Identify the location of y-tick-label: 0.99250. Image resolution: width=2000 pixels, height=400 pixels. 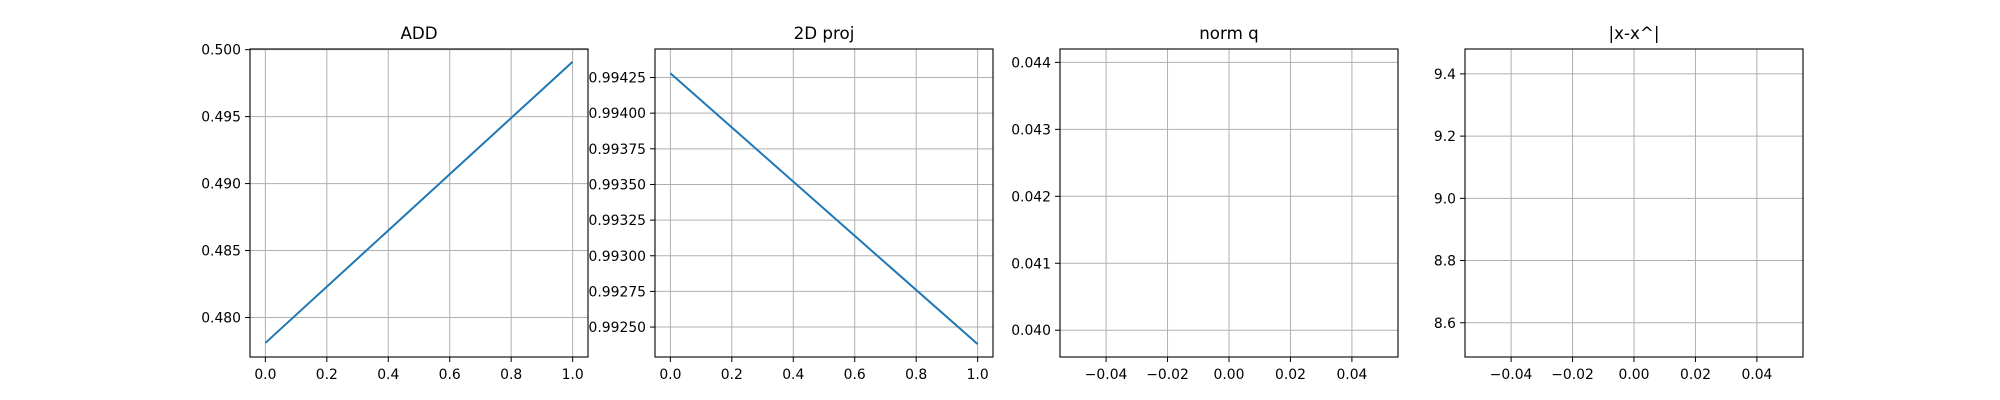
(617, 328).